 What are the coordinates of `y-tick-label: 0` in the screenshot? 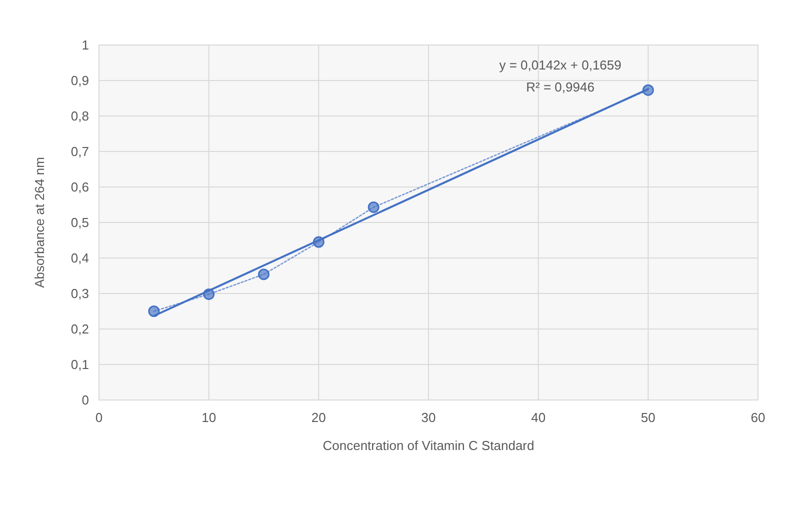 It's located at (85, 400).